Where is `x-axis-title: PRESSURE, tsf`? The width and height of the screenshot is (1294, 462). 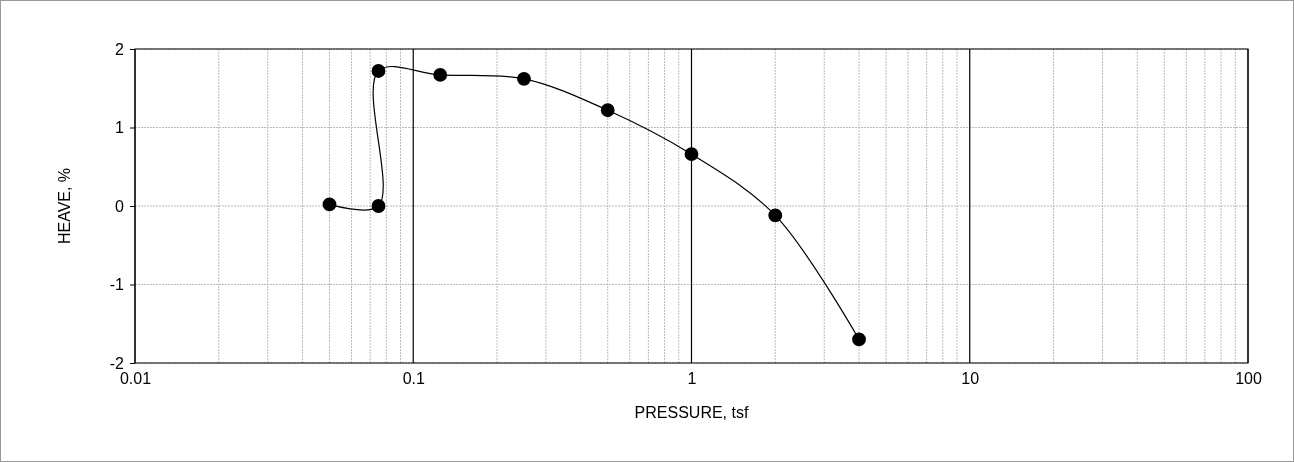 x-axis-title: PRESSURE, tsf is located at coordinates (691, 412).